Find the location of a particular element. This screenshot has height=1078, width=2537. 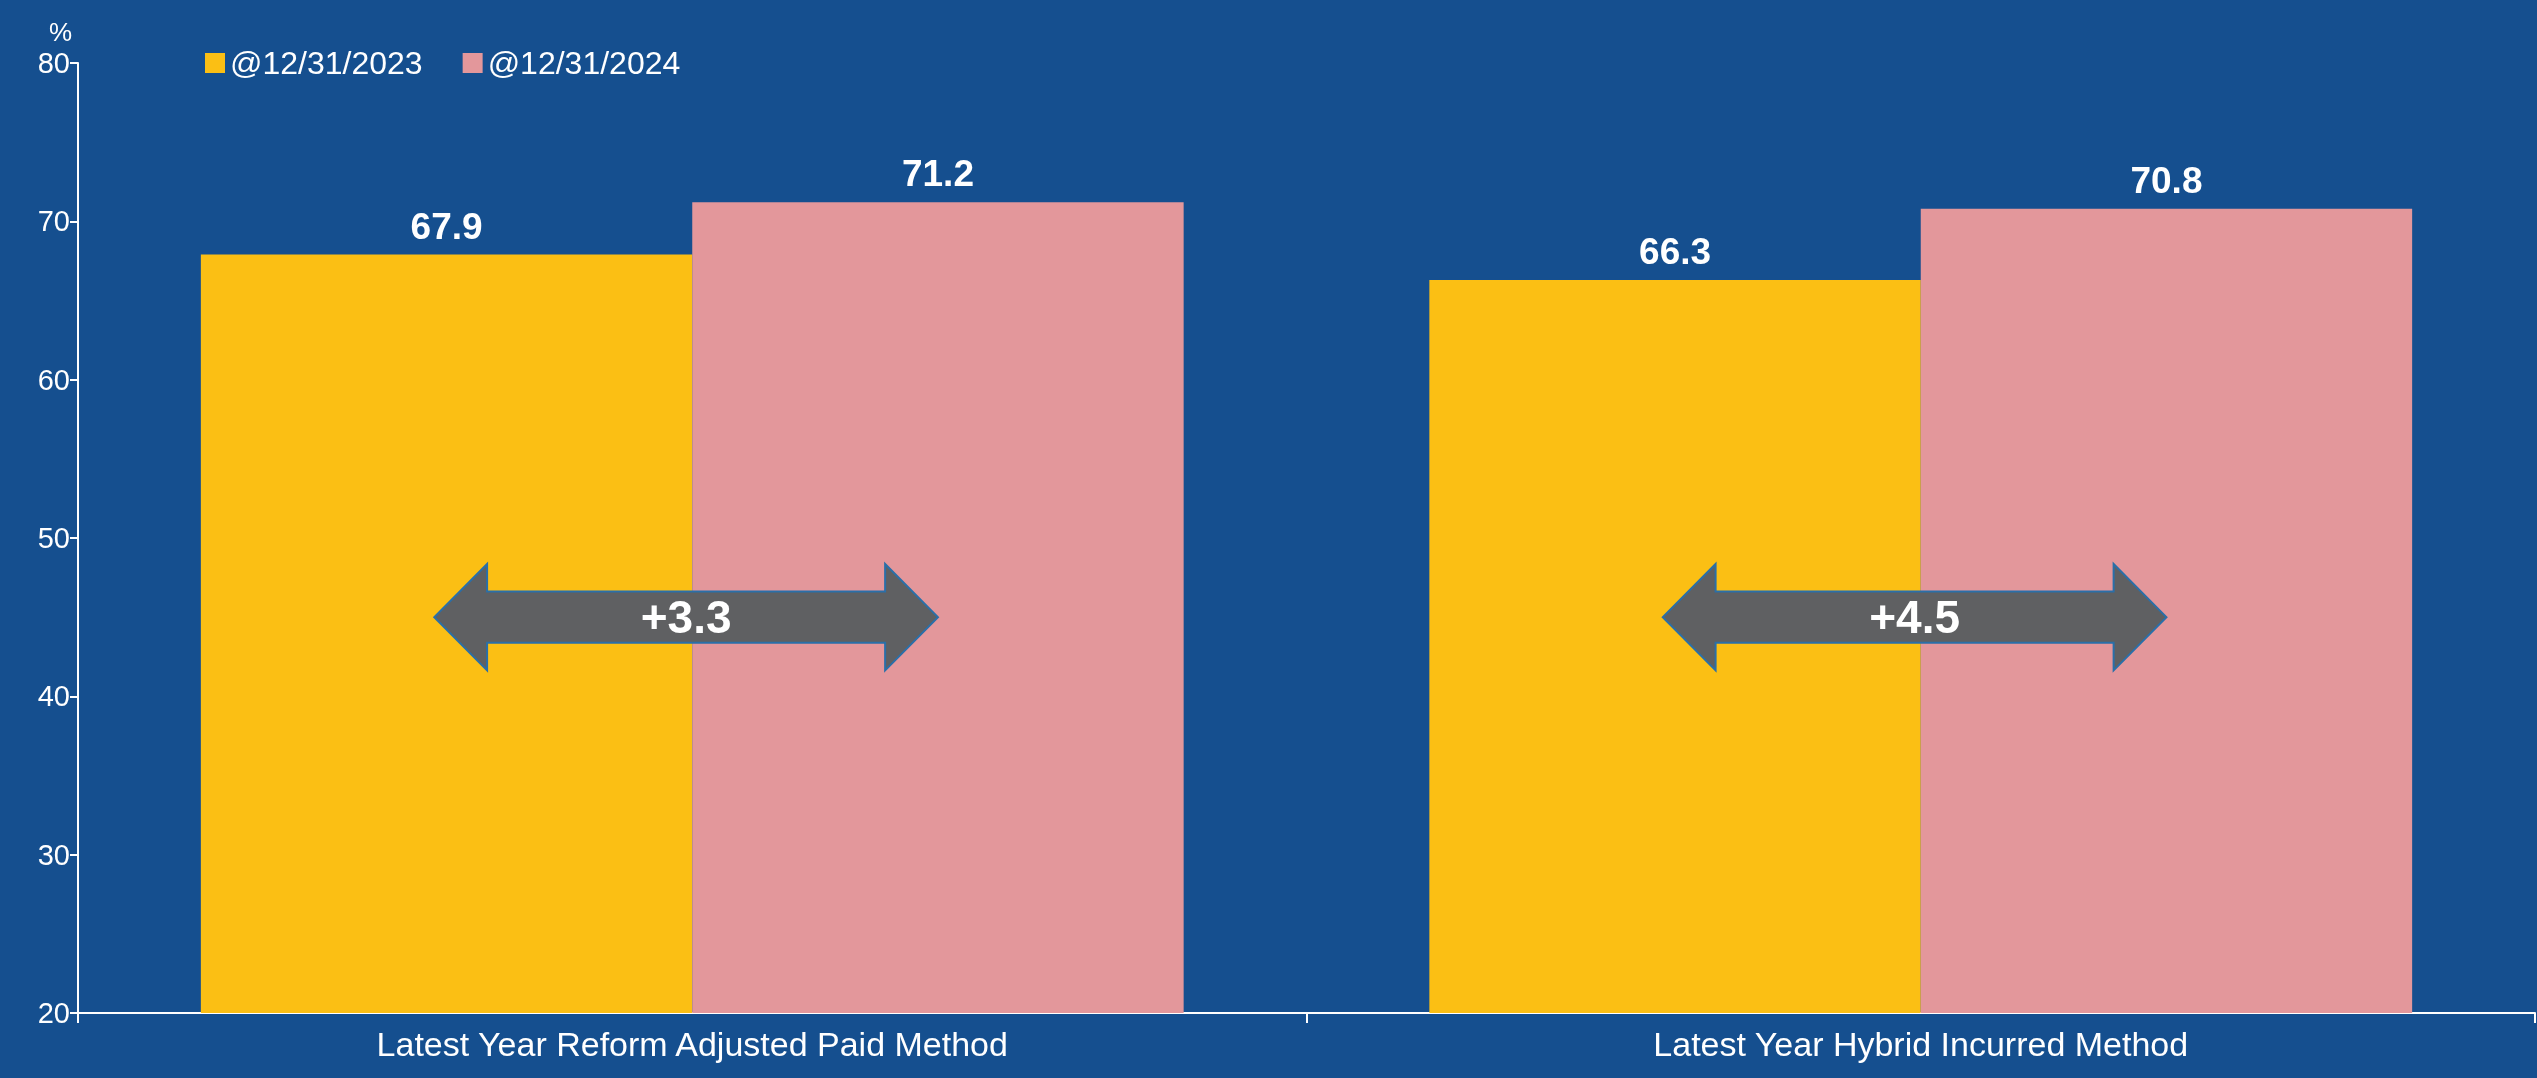

x-tick-label: Latest Year Hybrid Incurred Method is located at coordinates (1921, 1044).